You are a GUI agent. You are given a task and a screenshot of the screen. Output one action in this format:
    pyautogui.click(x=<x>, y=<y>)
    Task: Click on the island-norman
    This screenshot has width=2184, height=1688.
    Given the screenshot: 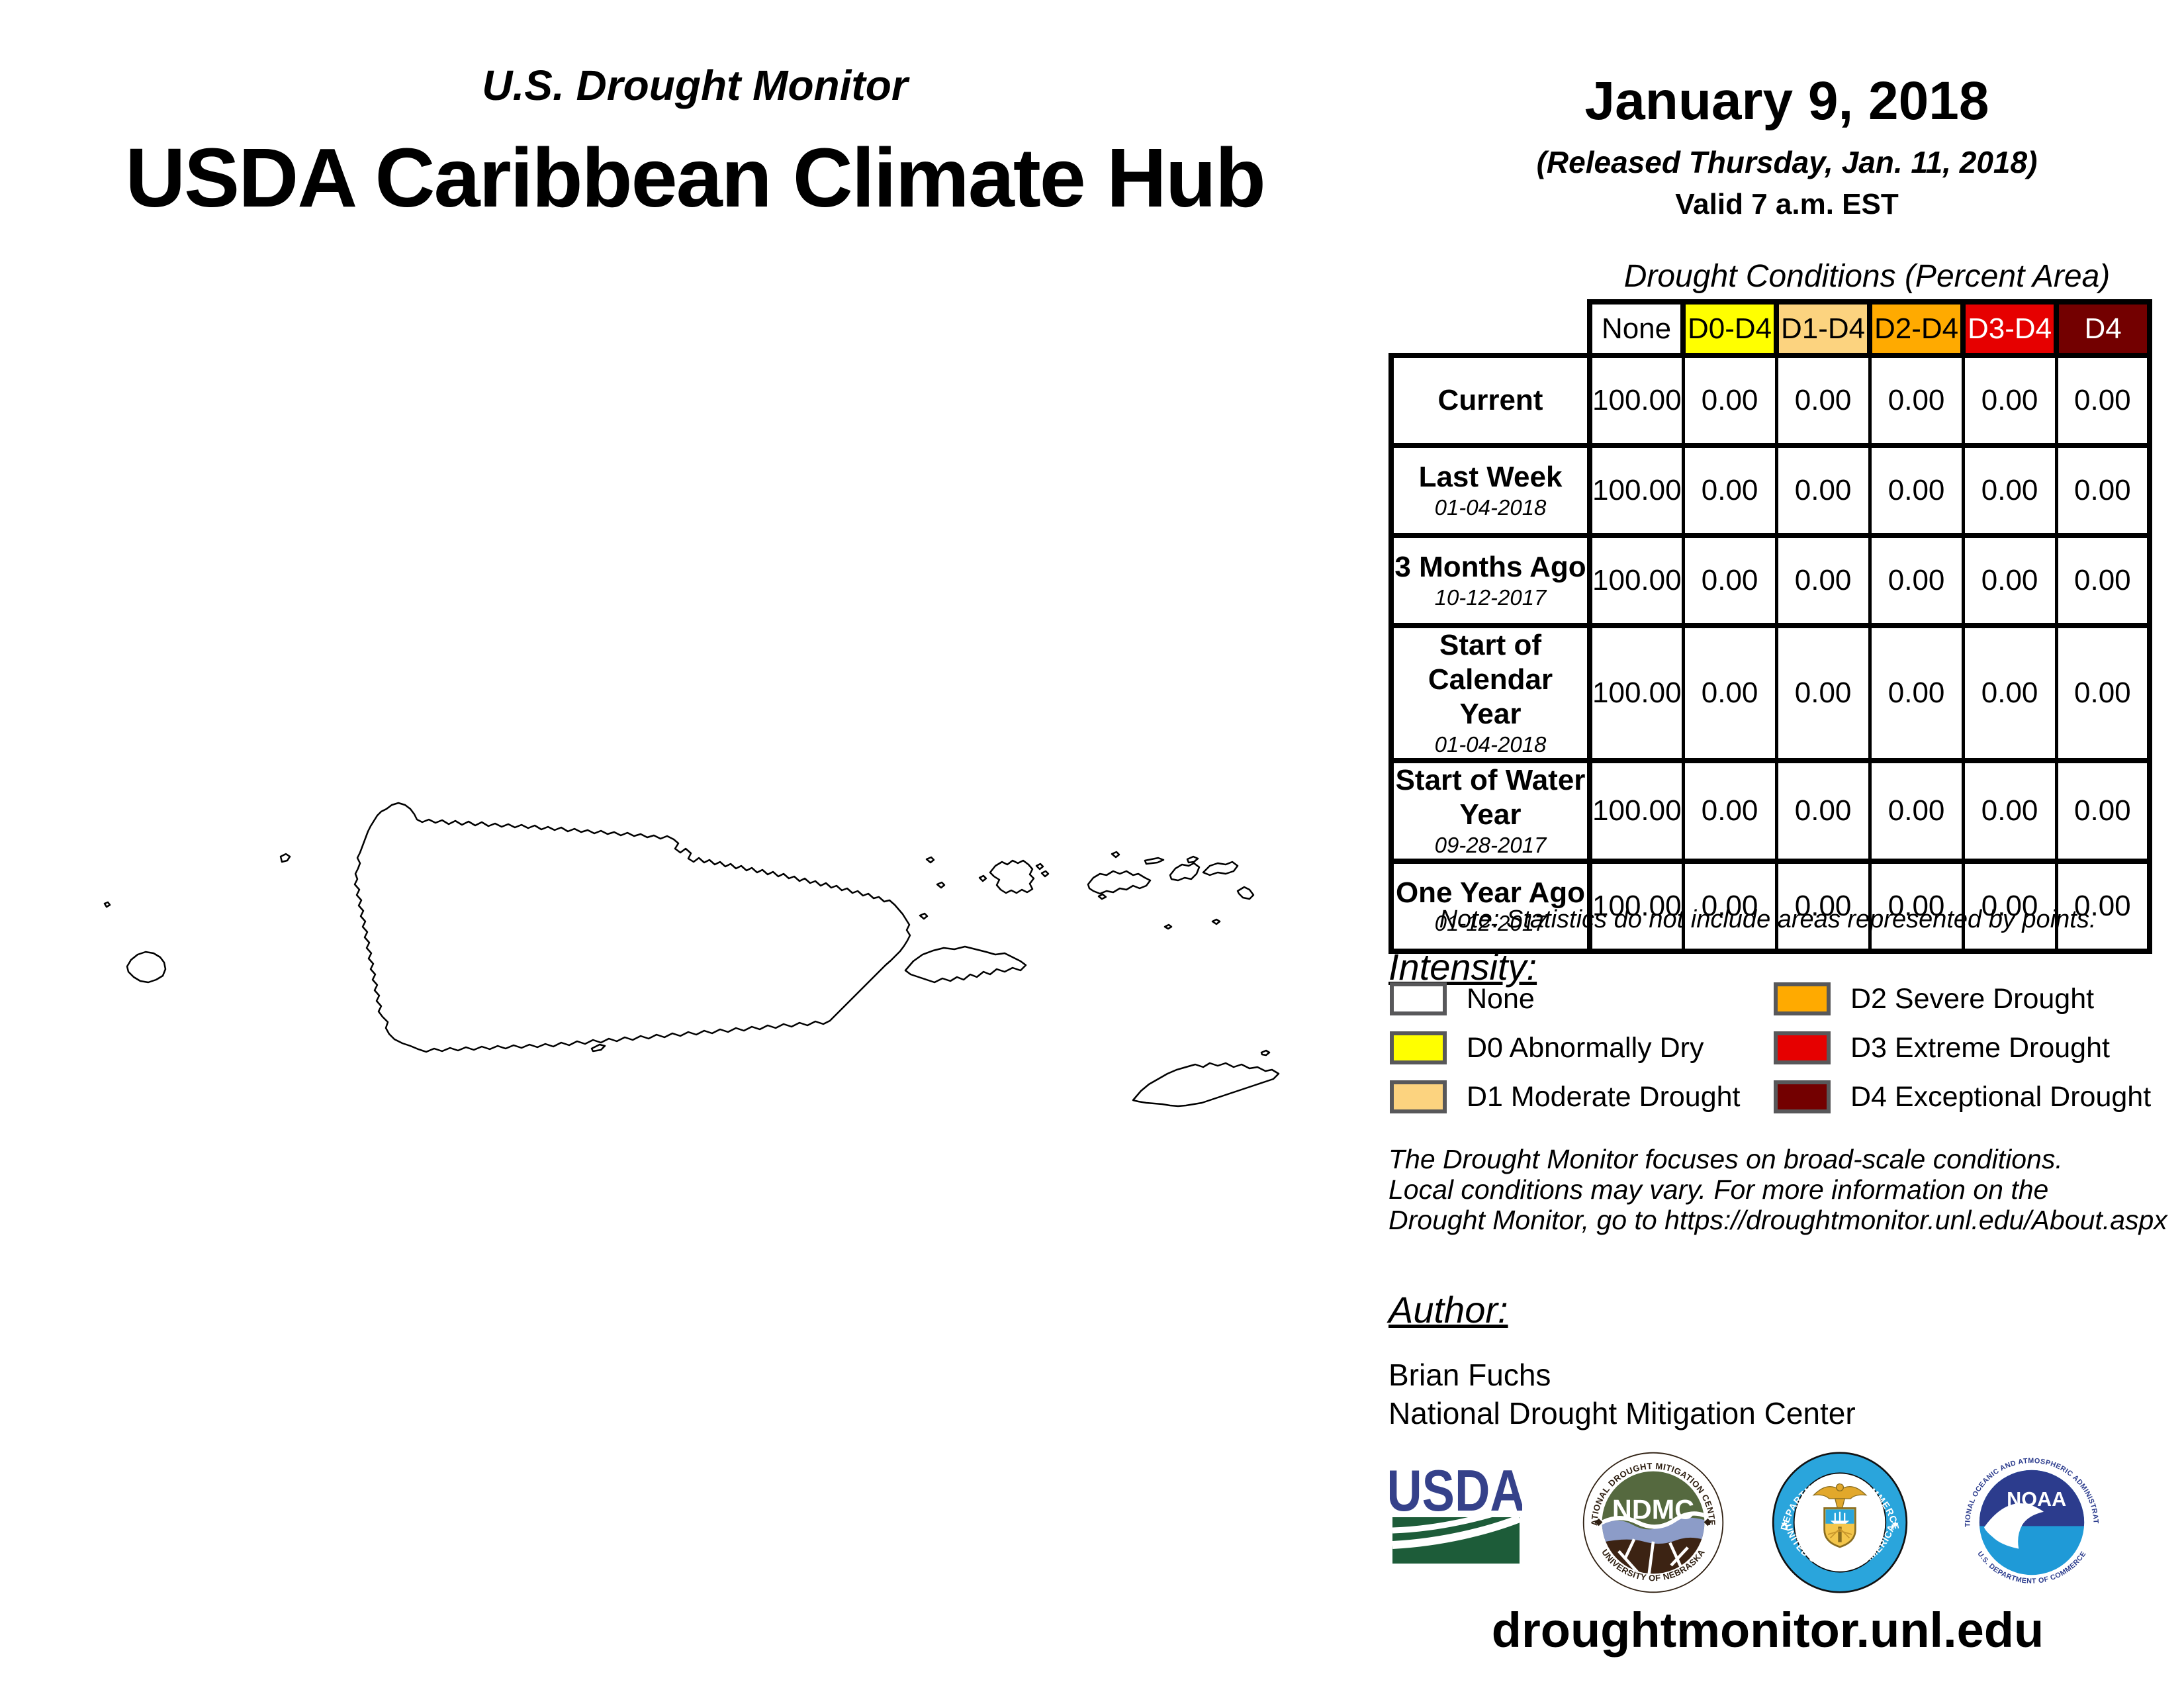 What is the action you would take?
    pyautogui.click(x=1216, y=921)
    